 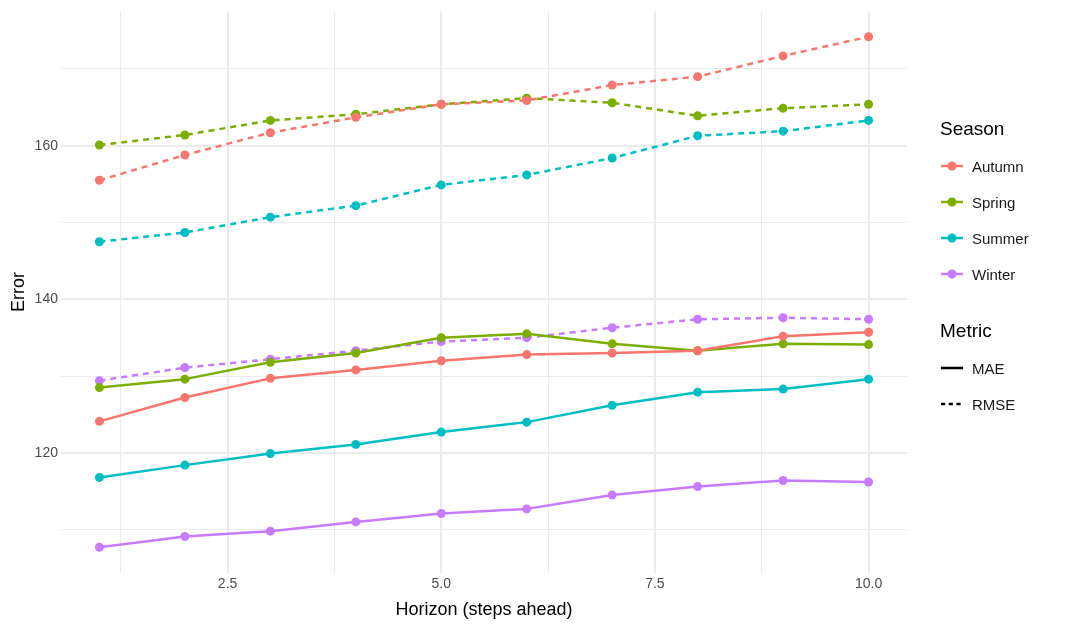 What do you see at coordinates (46, 451) in the screenshot?
I see `y-tick-label: 120` at bounding box center [46, 451].